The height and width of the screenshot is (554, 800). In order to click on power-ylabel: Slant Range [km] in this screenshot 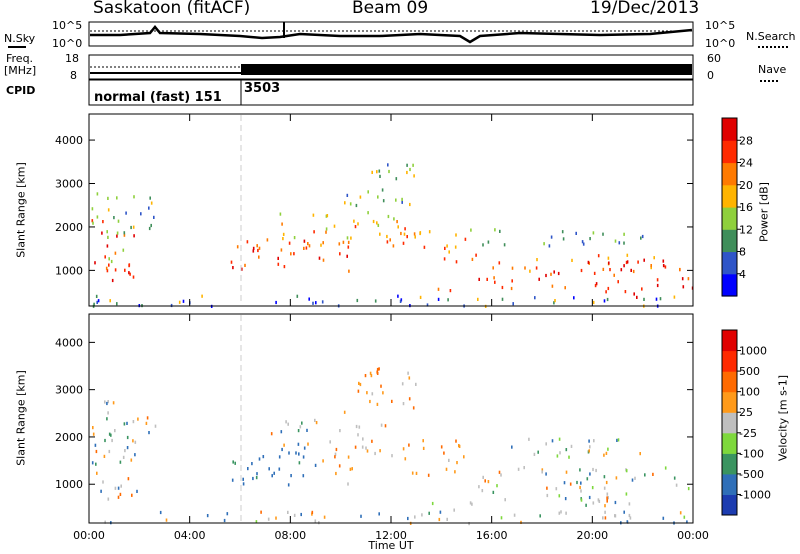, I will do `click(21, 210)`.